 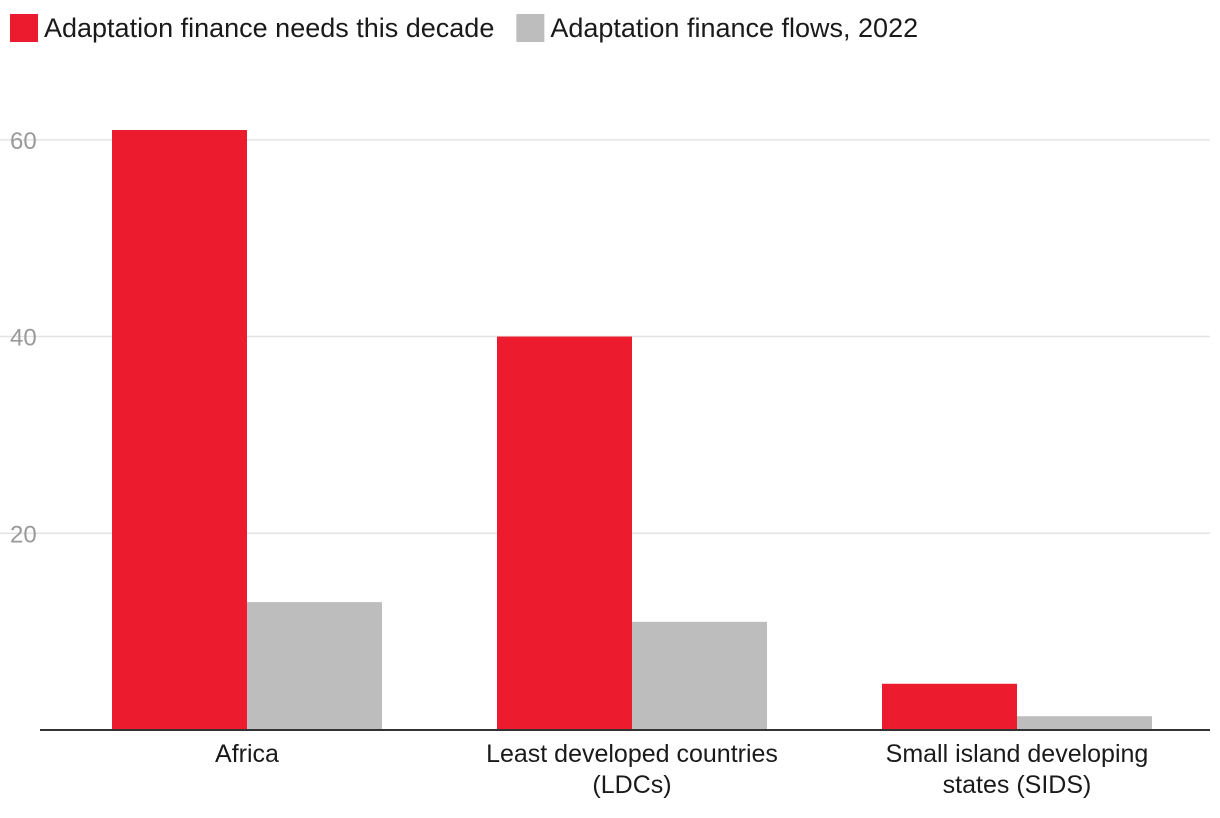 I want to click on y-tick-label-20: 20, so click(x=23, y=534).